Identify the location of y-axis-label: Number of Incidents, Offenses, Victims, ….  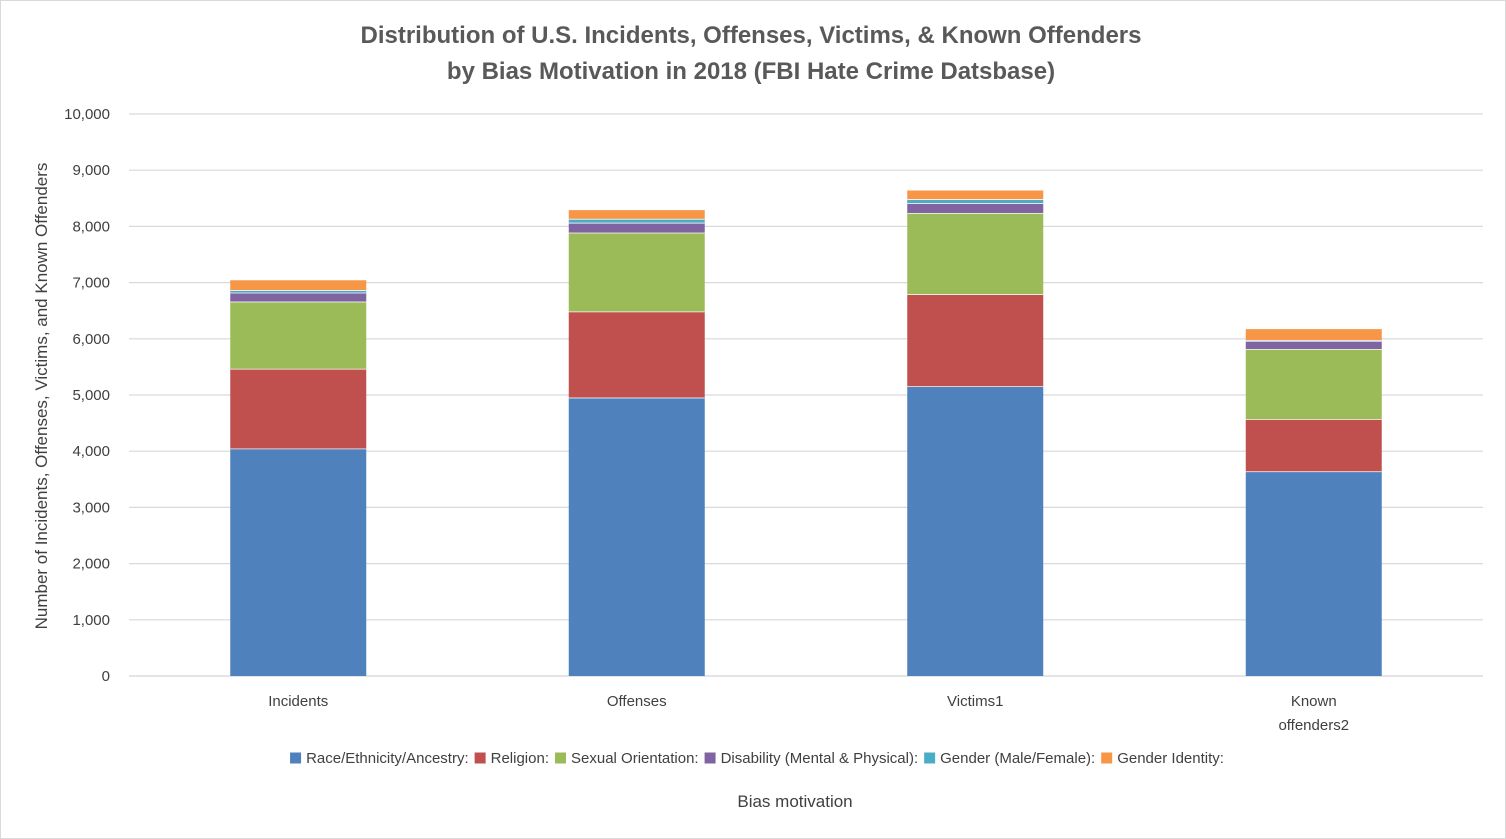
(41, 396).